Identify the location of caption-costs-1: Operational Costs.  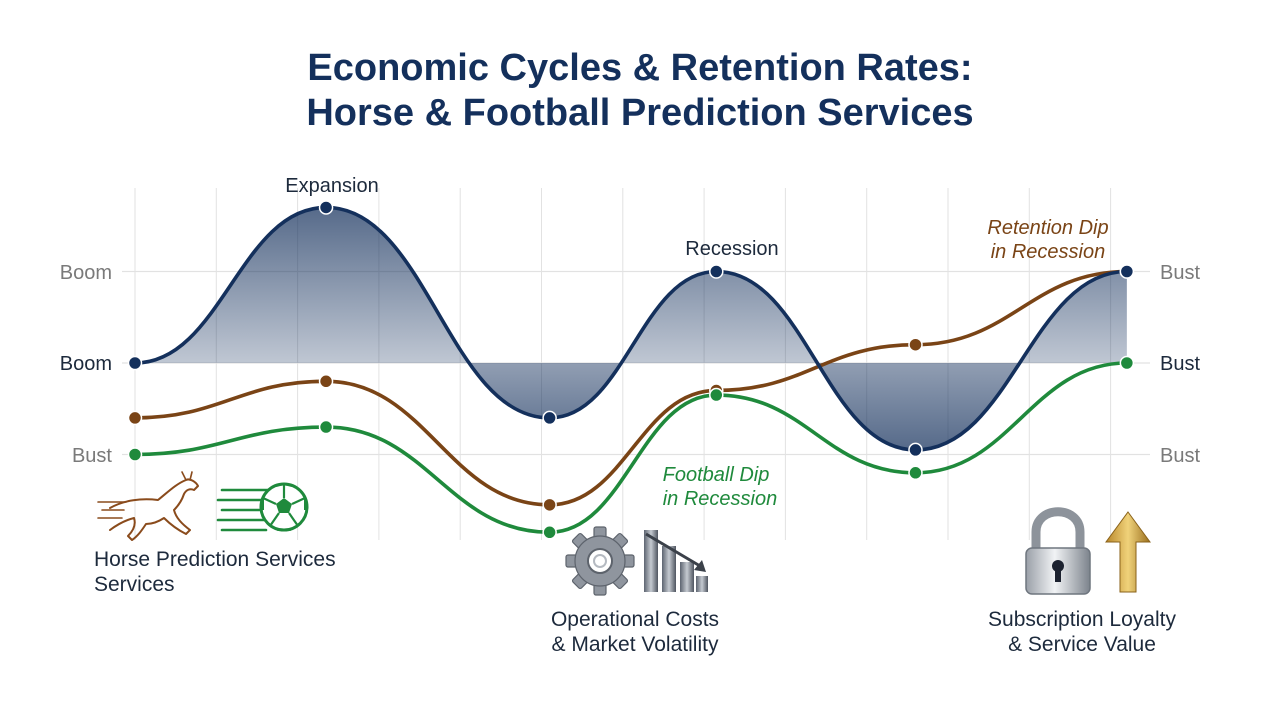
(635, 619).